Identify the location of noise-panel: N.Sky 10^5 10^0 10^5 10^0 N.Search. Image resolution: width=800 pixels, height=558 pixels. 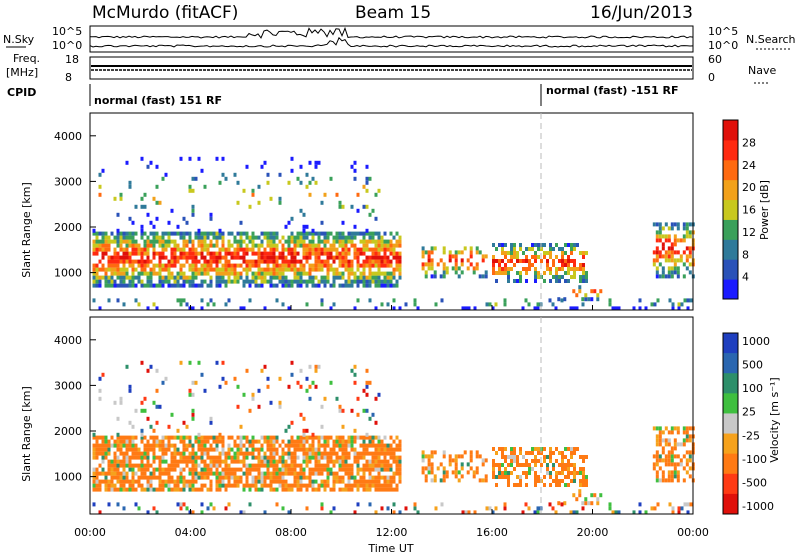
(399, 39).